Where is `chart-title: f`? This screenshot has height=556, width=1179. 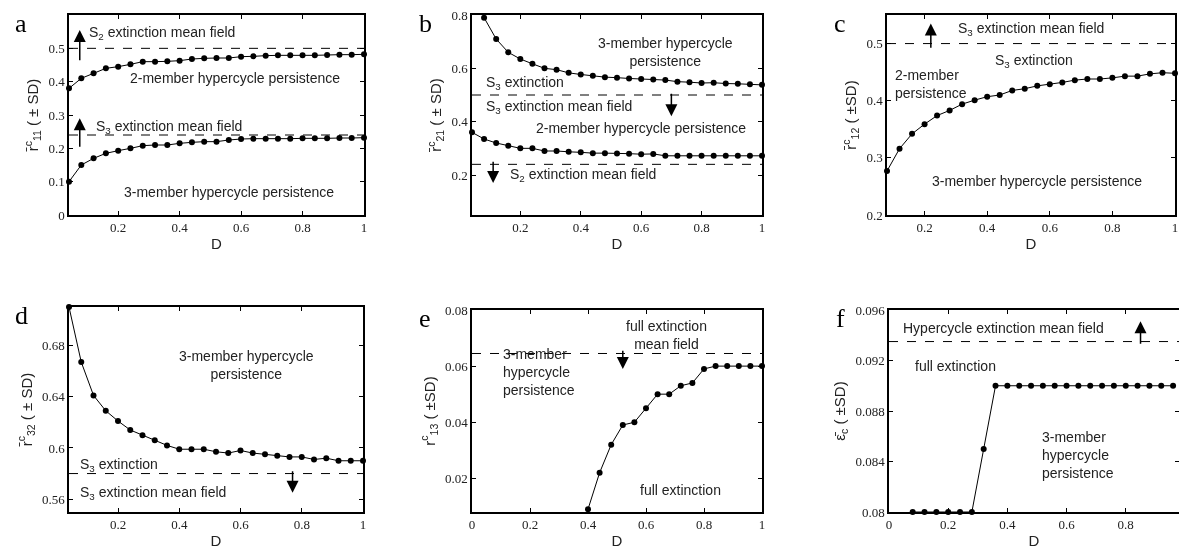
chart-title: f is located at coordinates (840, 318).